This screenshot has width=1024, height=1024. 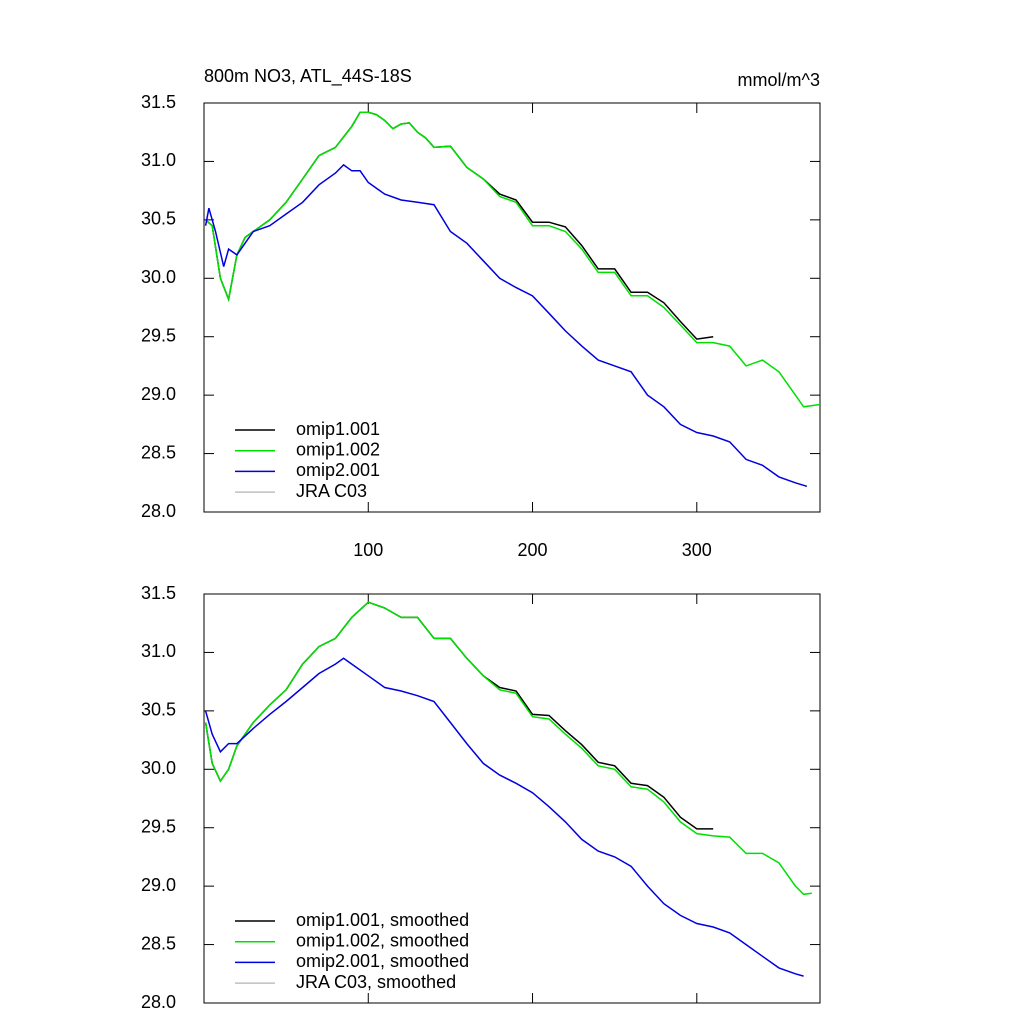 I want to click on legend-label: omip1.001, smoothed, so click(x=382, y=920).